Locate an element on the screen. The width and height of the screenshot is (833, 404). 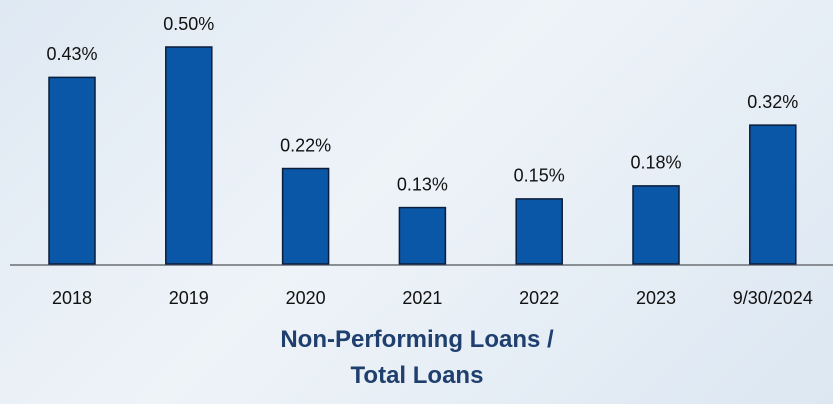
data-label: 0.18% is located at coordinates (655, 163).